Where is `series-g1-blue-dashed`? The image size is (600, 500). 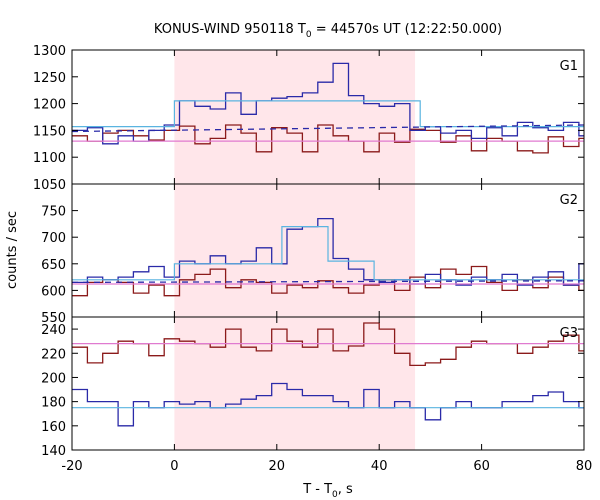
series-g1-blue-dashed is located at coordinates (328, 128).